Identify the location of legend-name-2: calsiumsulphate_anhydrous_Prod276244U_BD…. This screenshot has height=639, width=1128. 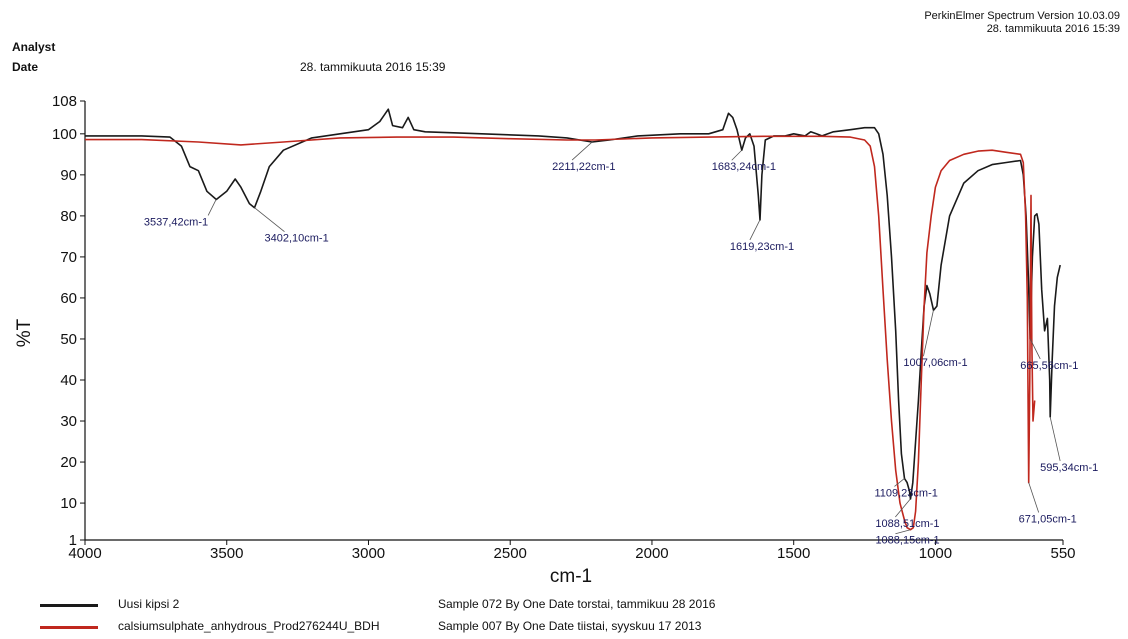
(249, 626).